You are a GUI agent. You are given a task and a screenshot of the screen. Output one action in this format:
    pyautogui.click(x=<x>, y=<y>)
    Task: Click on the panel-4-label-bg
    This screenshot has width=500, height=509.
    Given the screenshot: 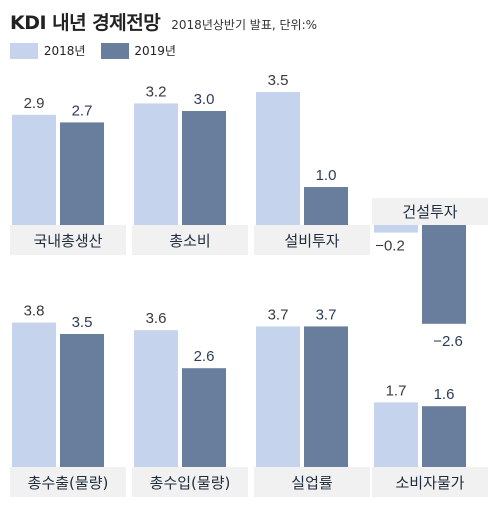 What is the action you would take?
    pyautogui.click(x=68, y=482)
    